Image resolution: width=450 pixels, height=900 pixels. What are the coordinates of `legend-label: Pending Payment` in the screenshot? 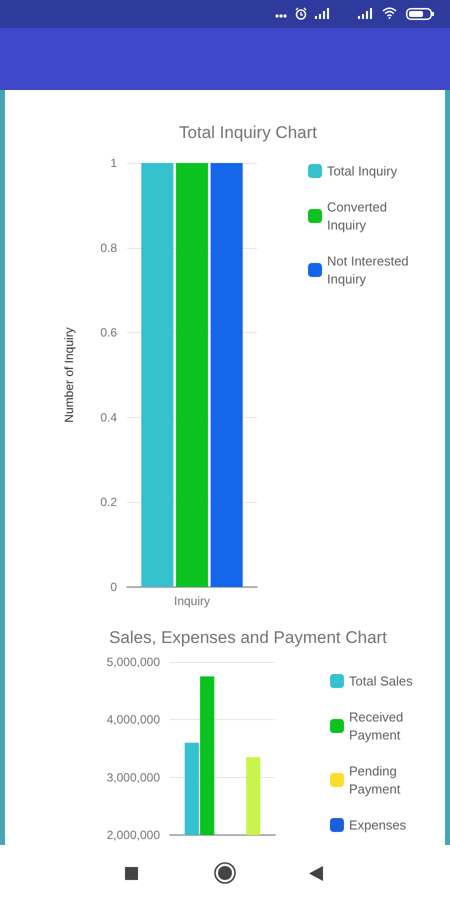 It's located at (375, 780).